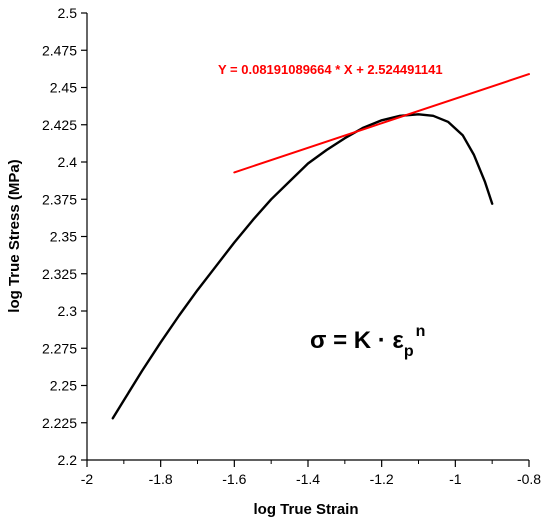 The height and width of the screenshot is (527, 550). Describe the element at coordinates (87, 479) in the screenshot. I see `x-tick-label: -2` at that location.